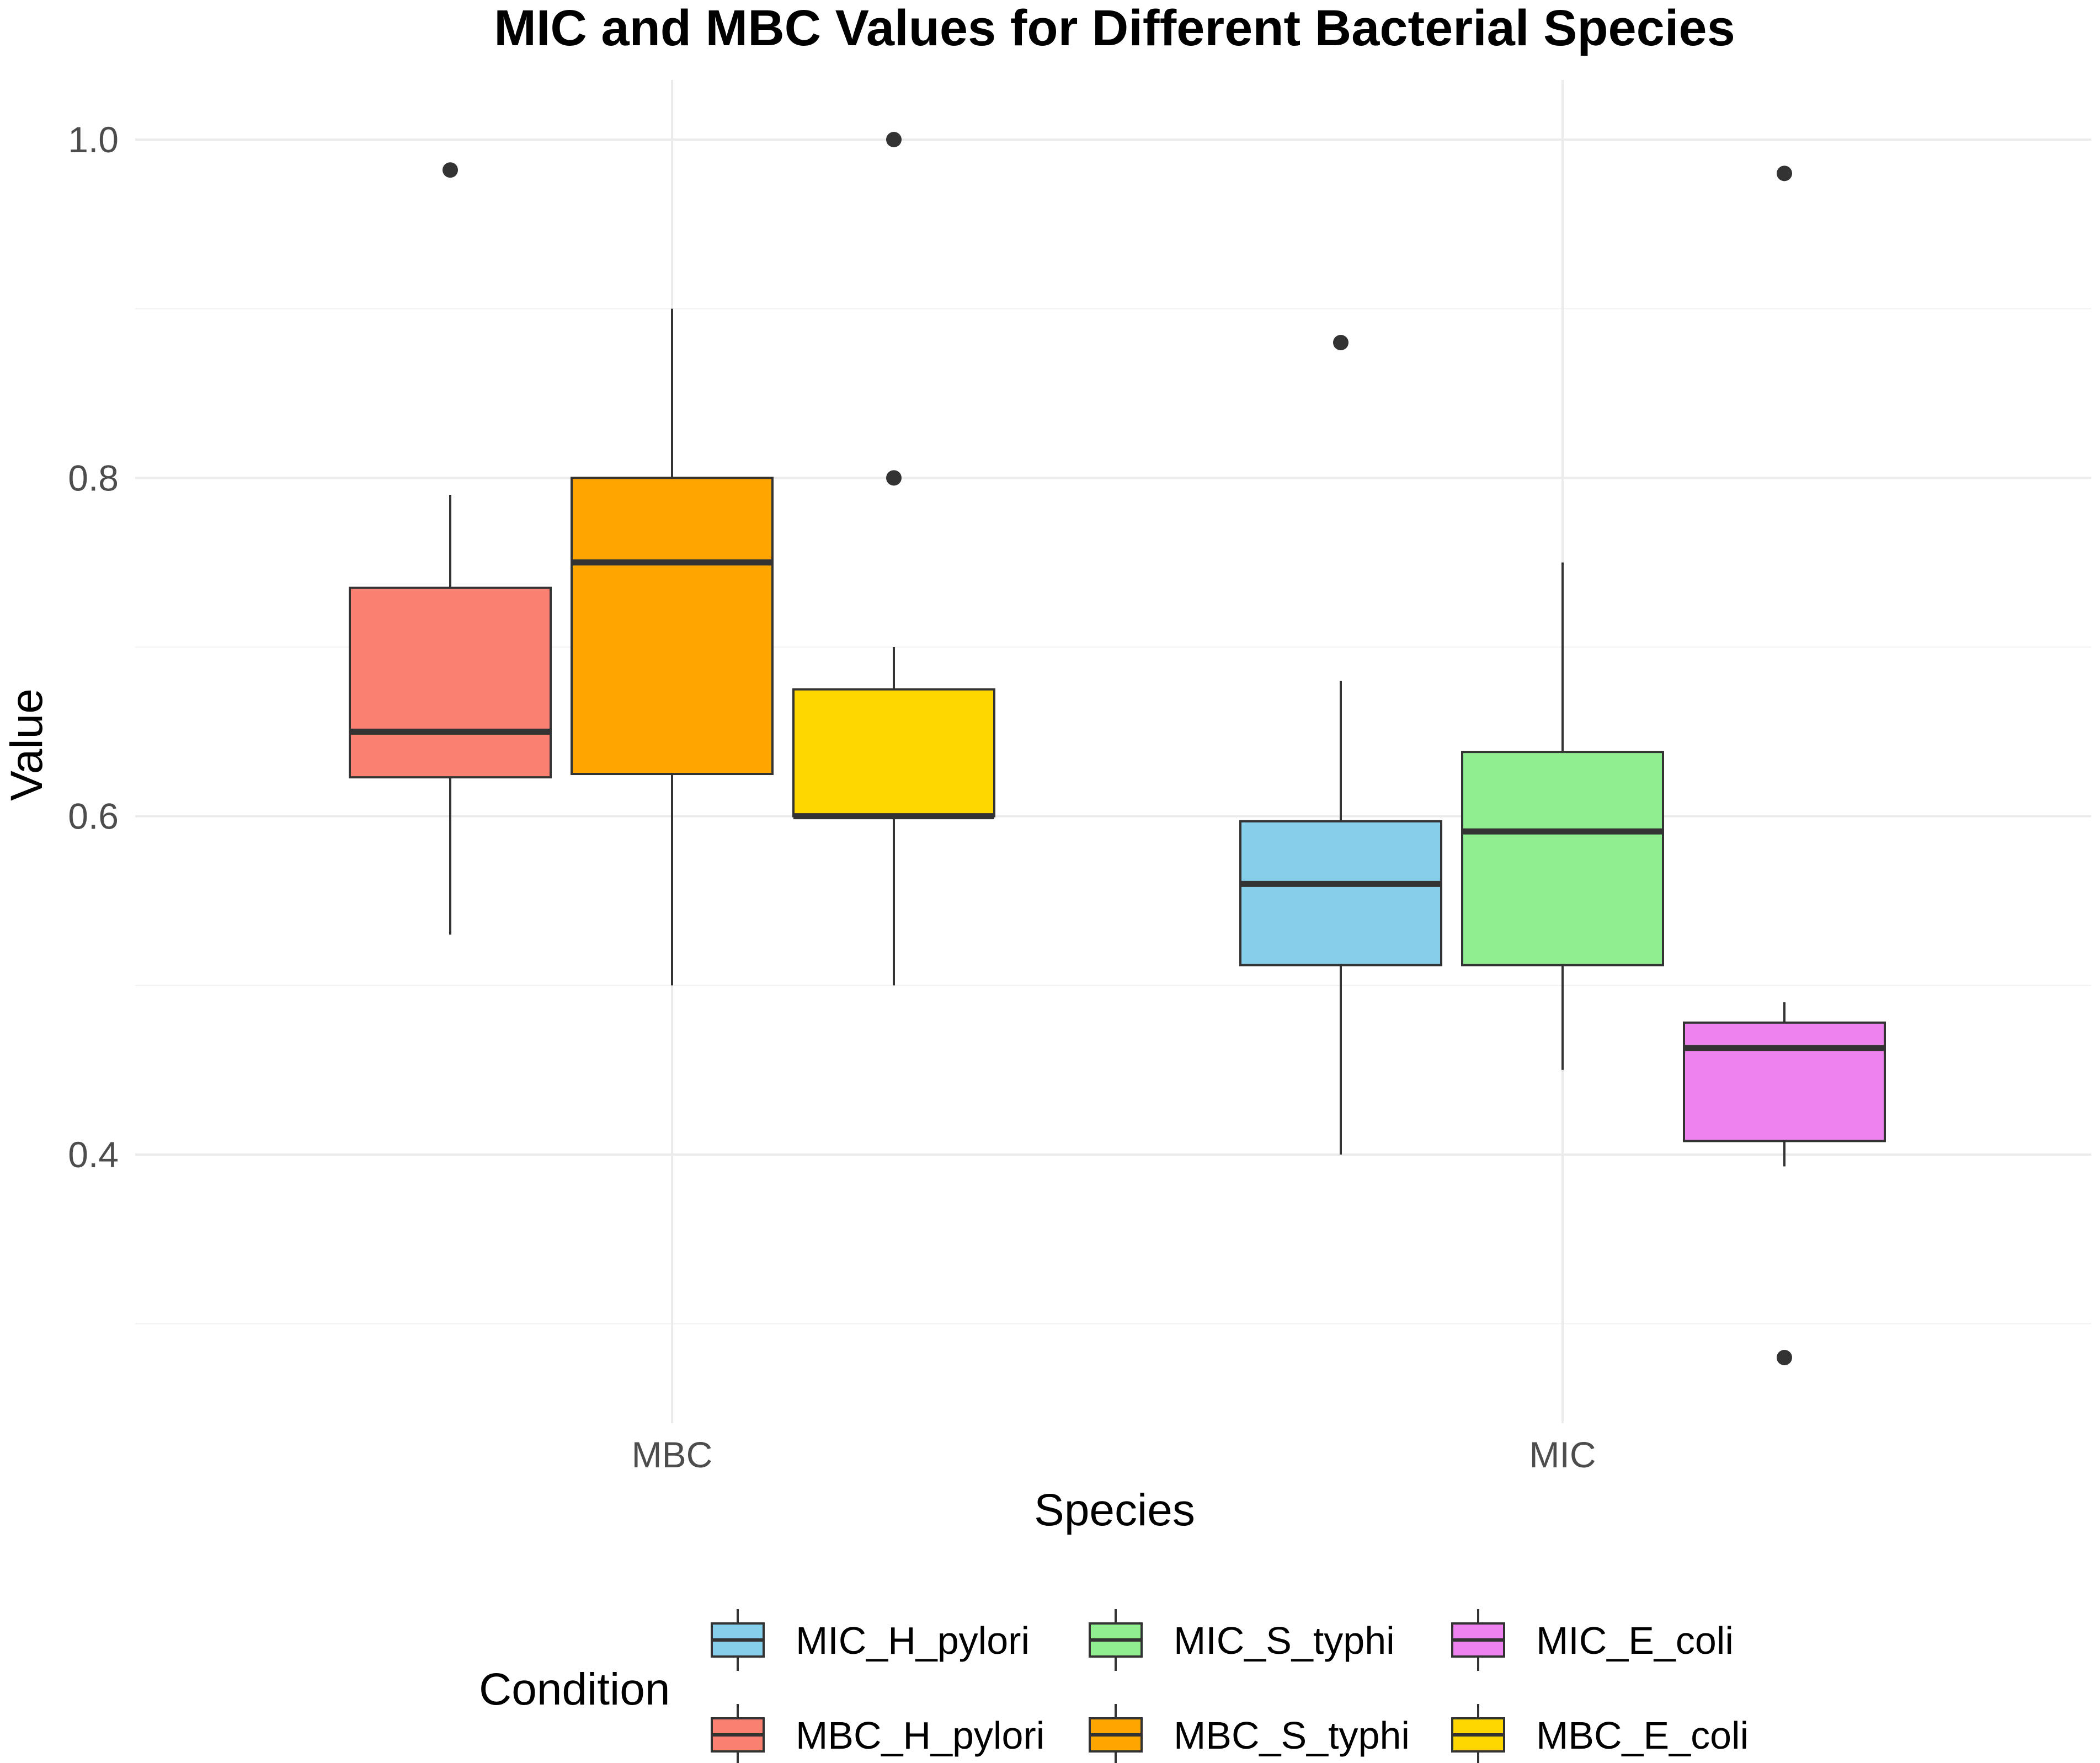 Image resolution: width=2100 pixels, height=1763 pixels. I want to click on legend-label: MBC_H_pylori, so click(920, 1735).